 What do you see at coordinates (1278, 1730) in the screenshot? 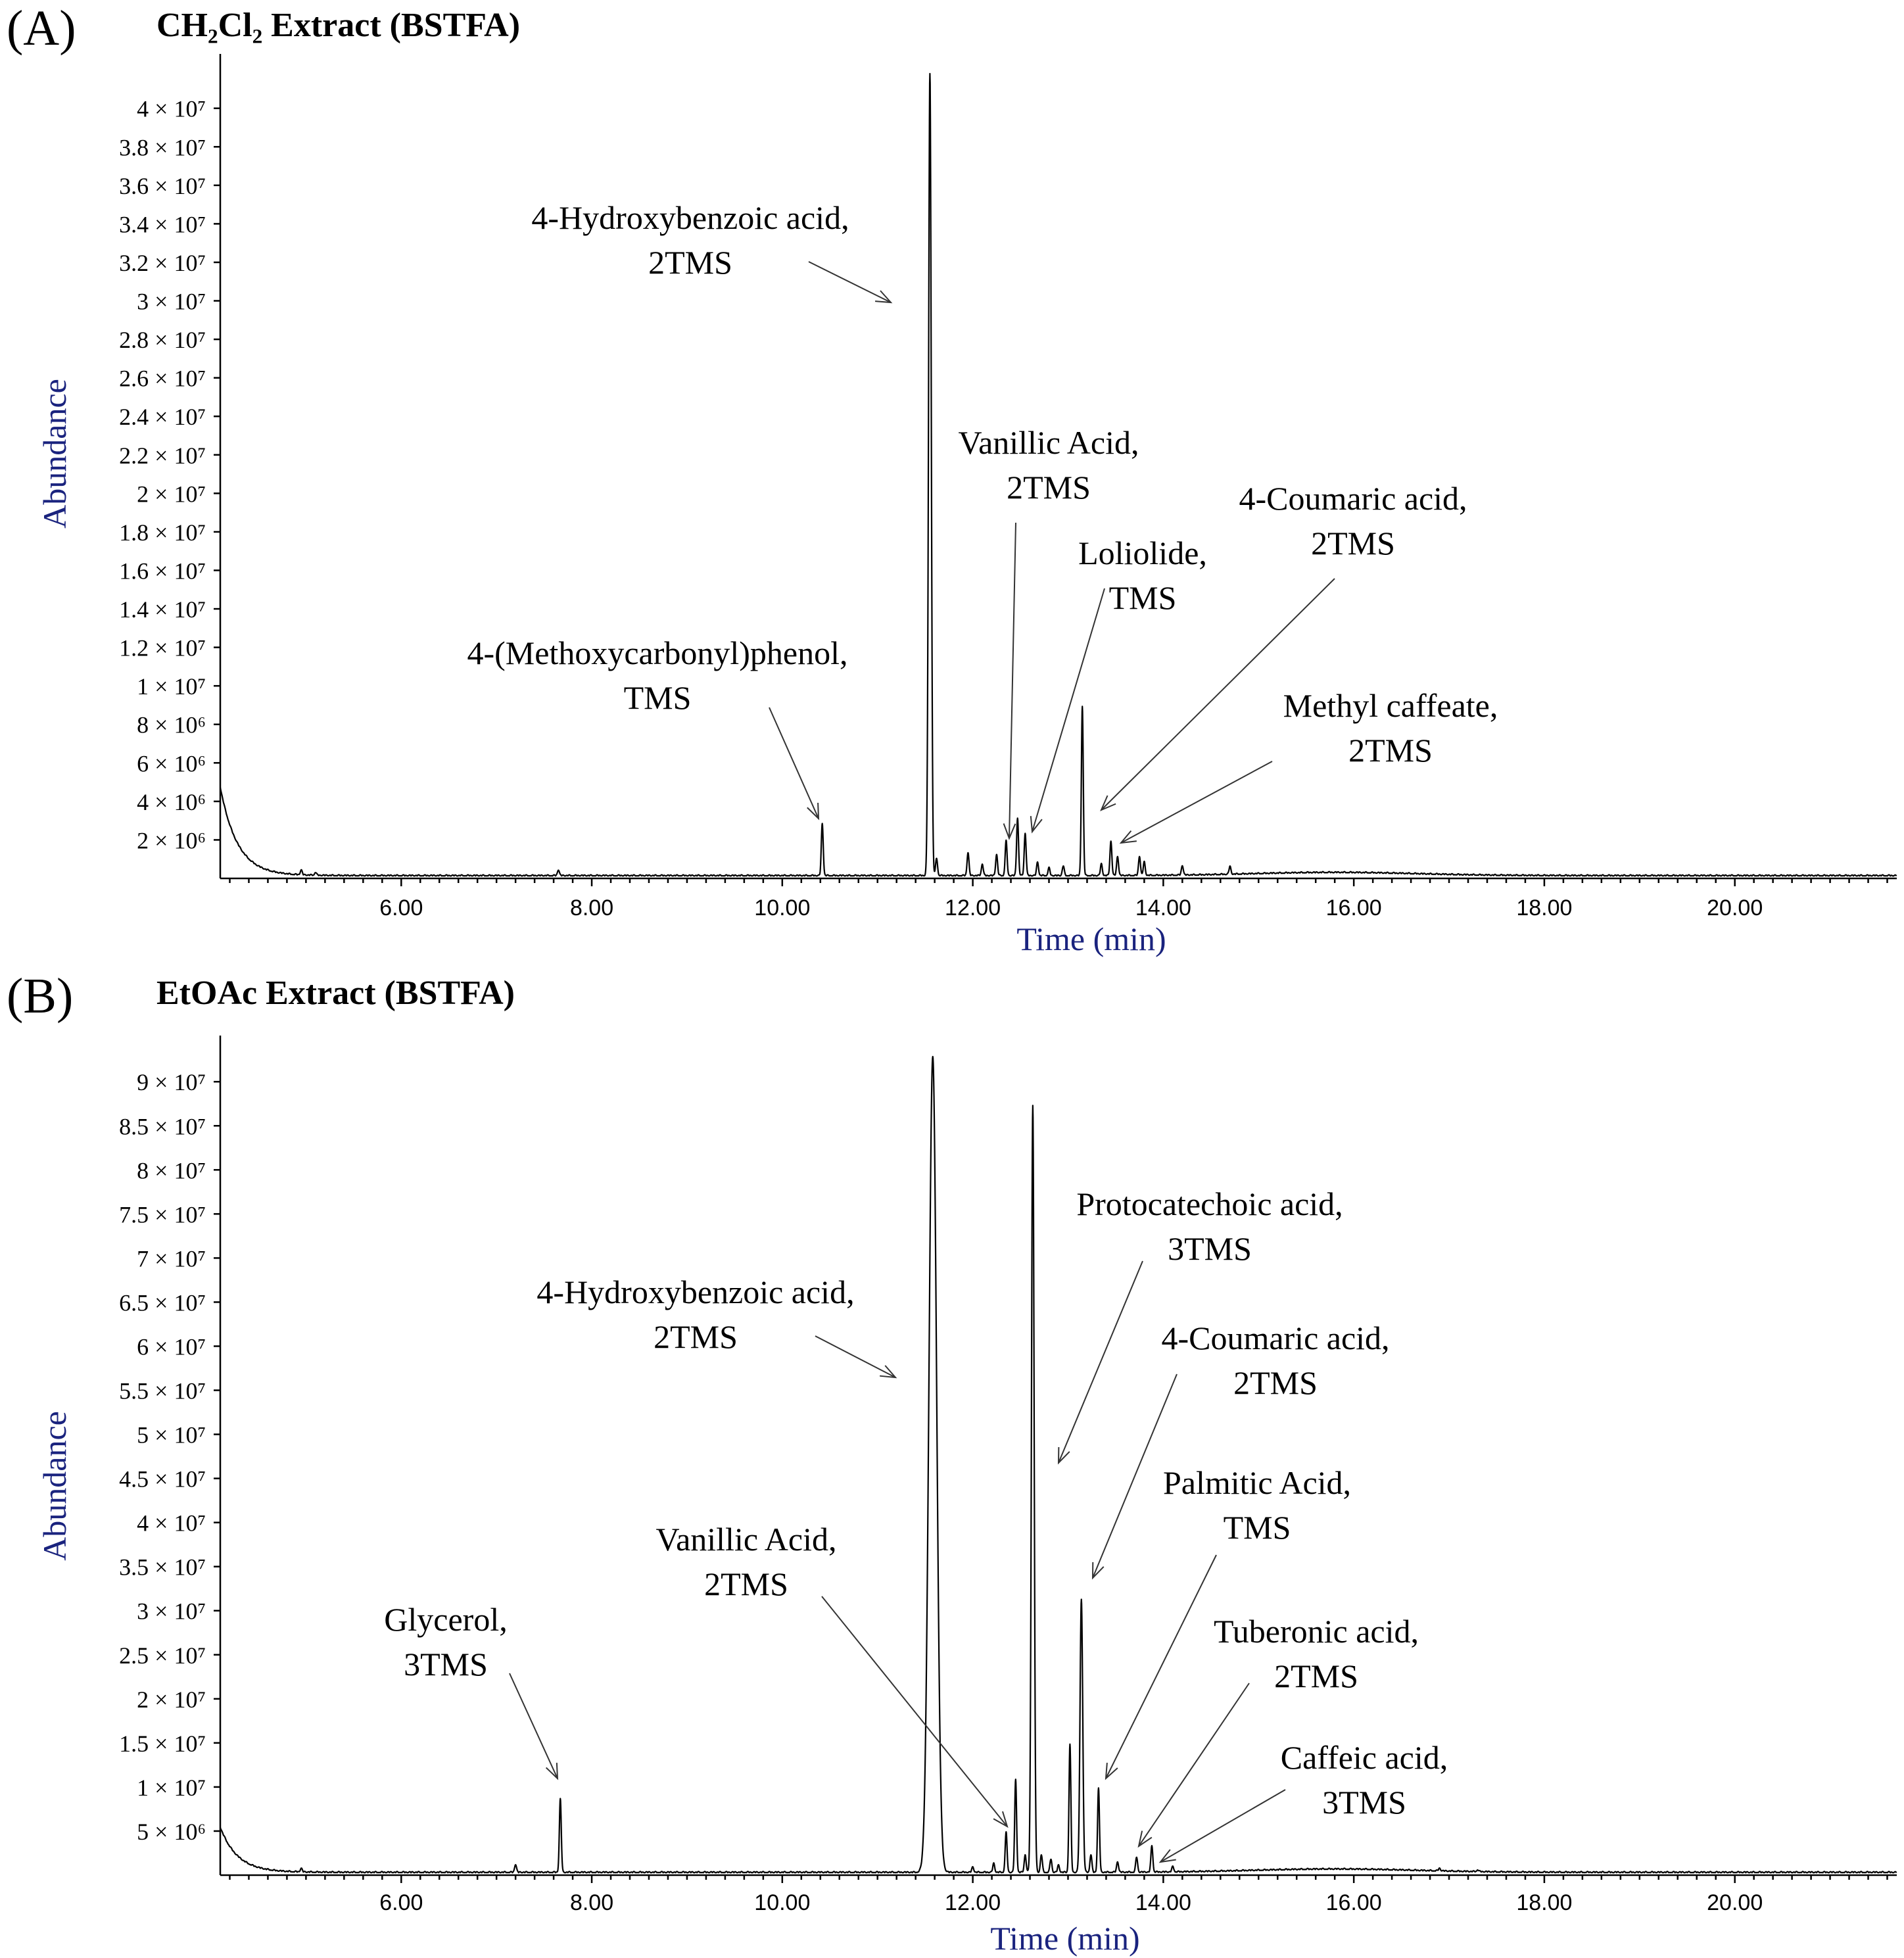
I see `peak-annotation: Tuberonic acid, 2TMS` at bounding box center [1278, 1730].